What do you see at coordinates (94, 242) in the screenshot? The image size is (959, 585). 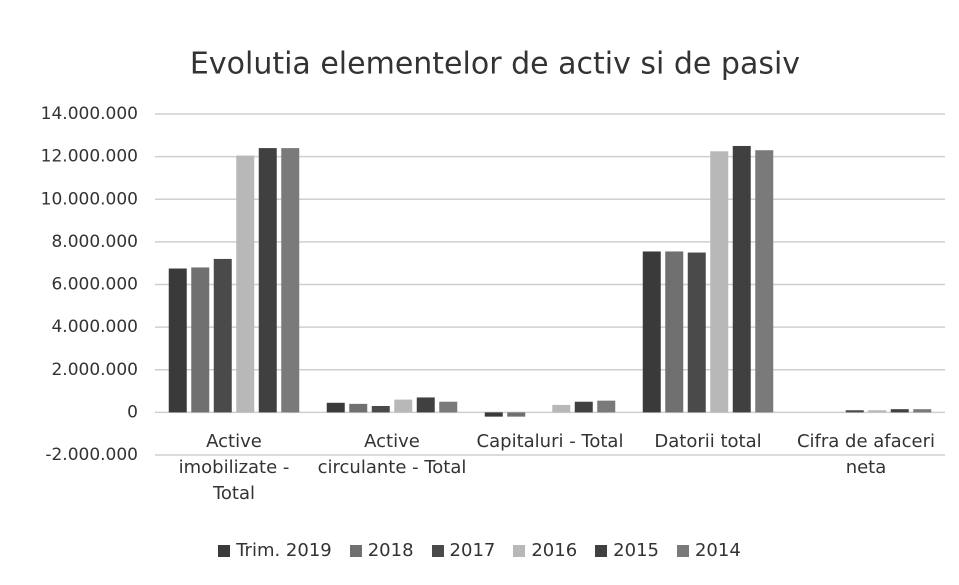 I see `y-tick-label: 8.000.000` at bounding box center [94, 242].